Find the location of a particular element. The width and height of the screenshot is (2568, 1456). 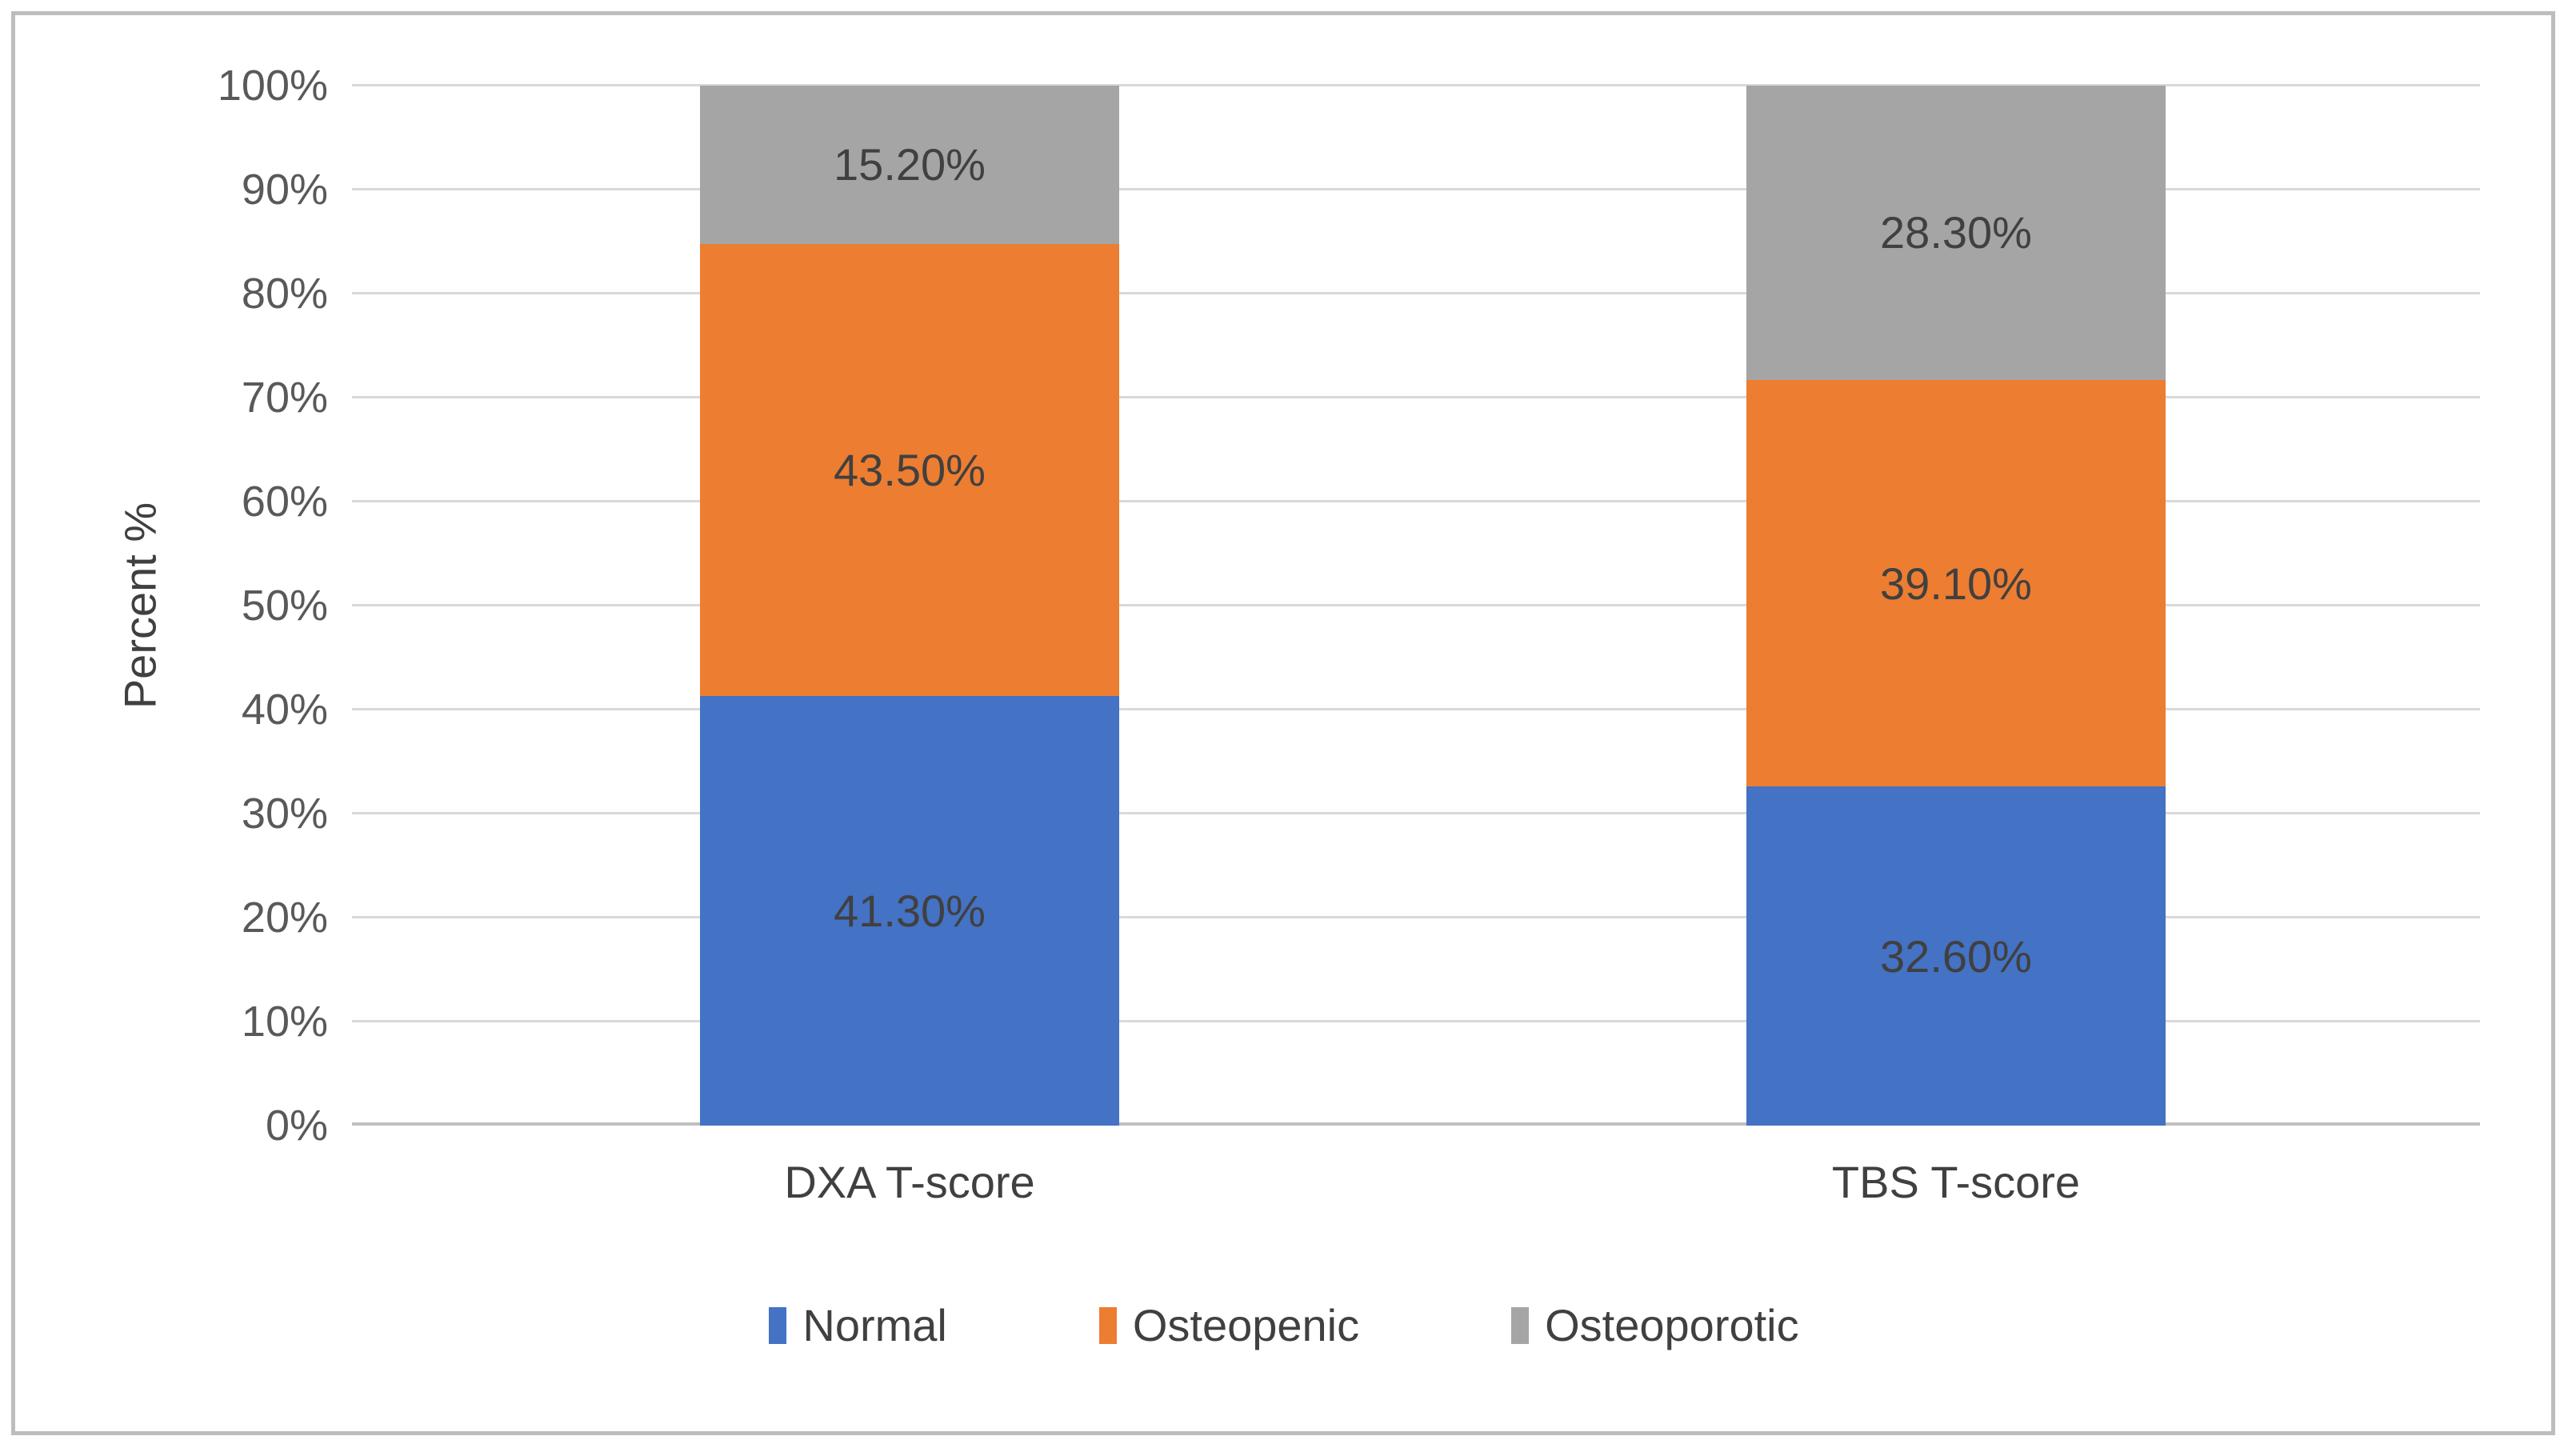

legend-item-normal: Normal is located at coordinates (858, 1325).